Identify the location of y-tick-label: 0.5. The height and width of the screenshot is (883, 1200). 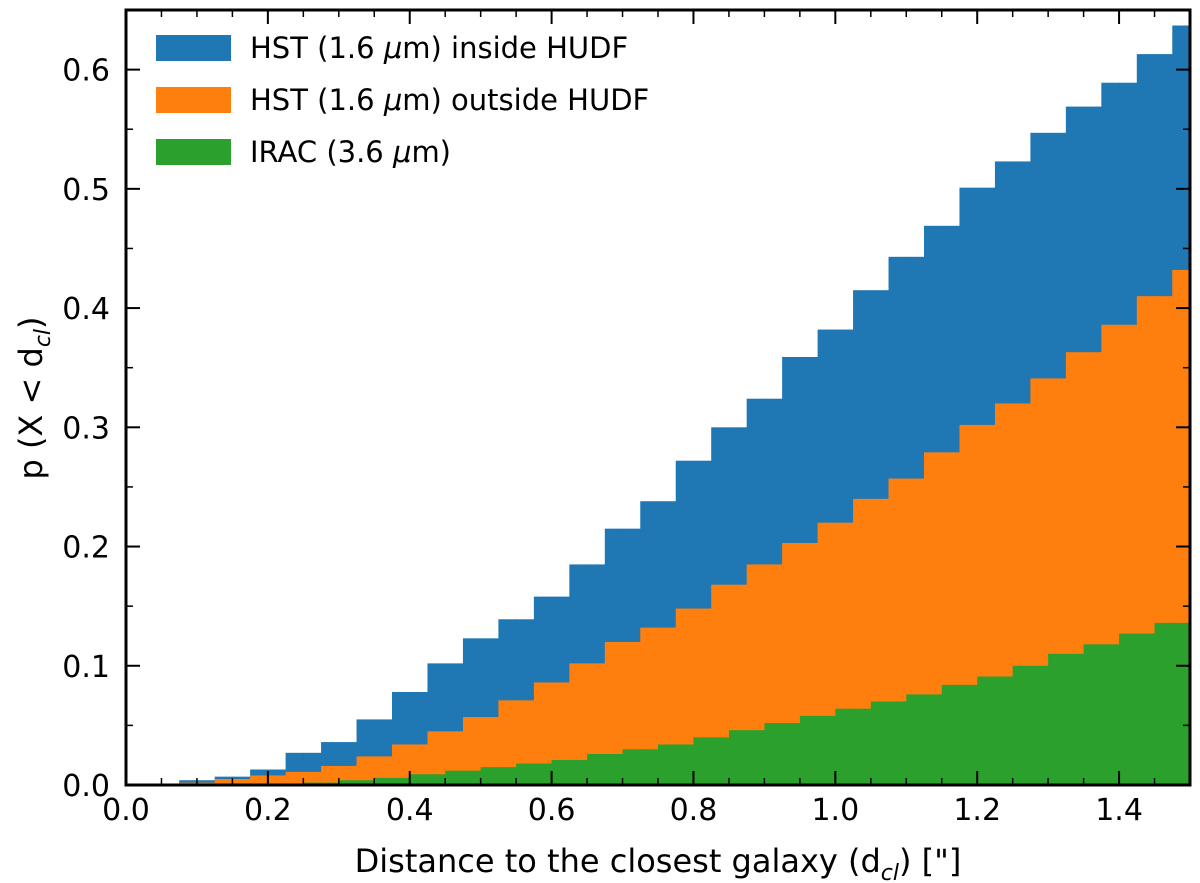
(86, 190).